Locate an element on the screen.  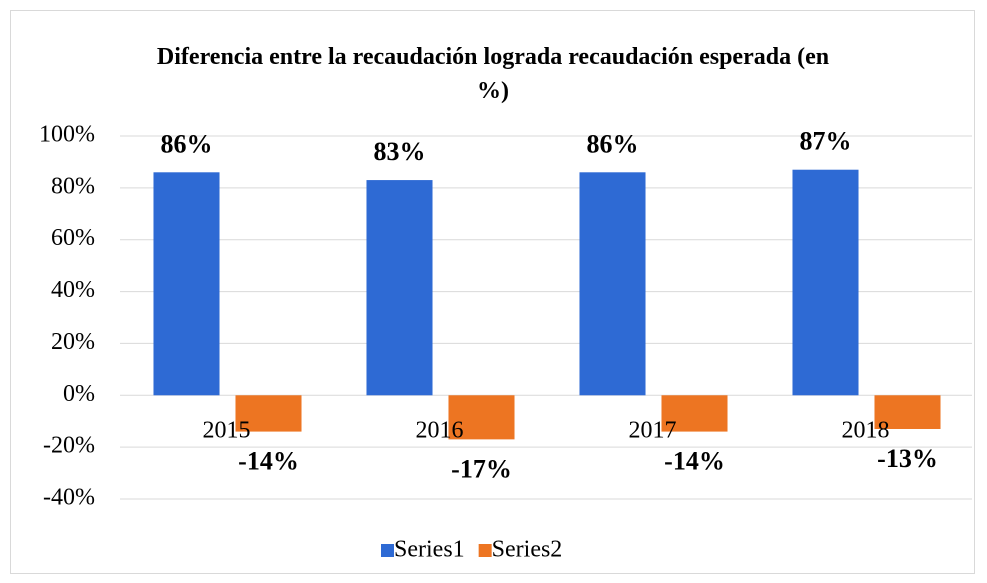
legend-label: Series2 is located at coordinates (527, 550).